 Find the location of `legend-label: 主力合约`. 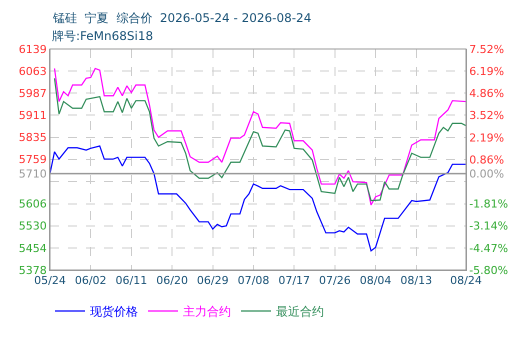

legend-label: 主力合约 is located at coordinates (207, 311).